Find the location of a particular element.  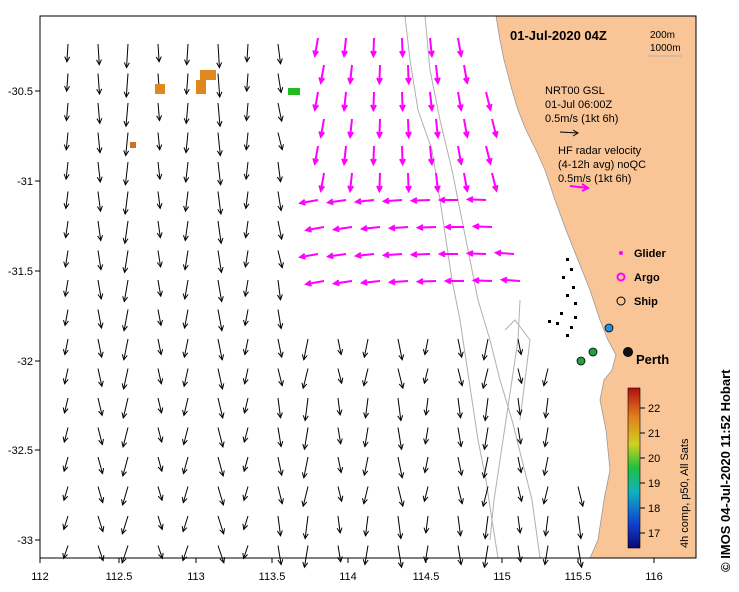

gsl-scale-arrow is located at coordinates (569, 133).